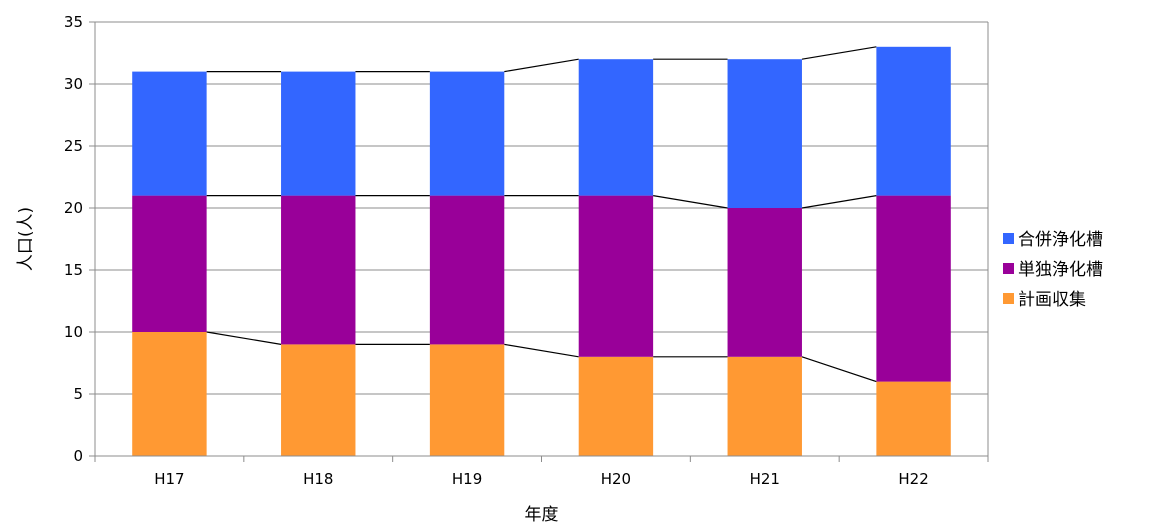 The height and width of the screenshot is (530, 1163). What do you see at coordinates (765, 479) in the screenshot?
I see `x-tick-label: H21` at bounding box center [765, 479].